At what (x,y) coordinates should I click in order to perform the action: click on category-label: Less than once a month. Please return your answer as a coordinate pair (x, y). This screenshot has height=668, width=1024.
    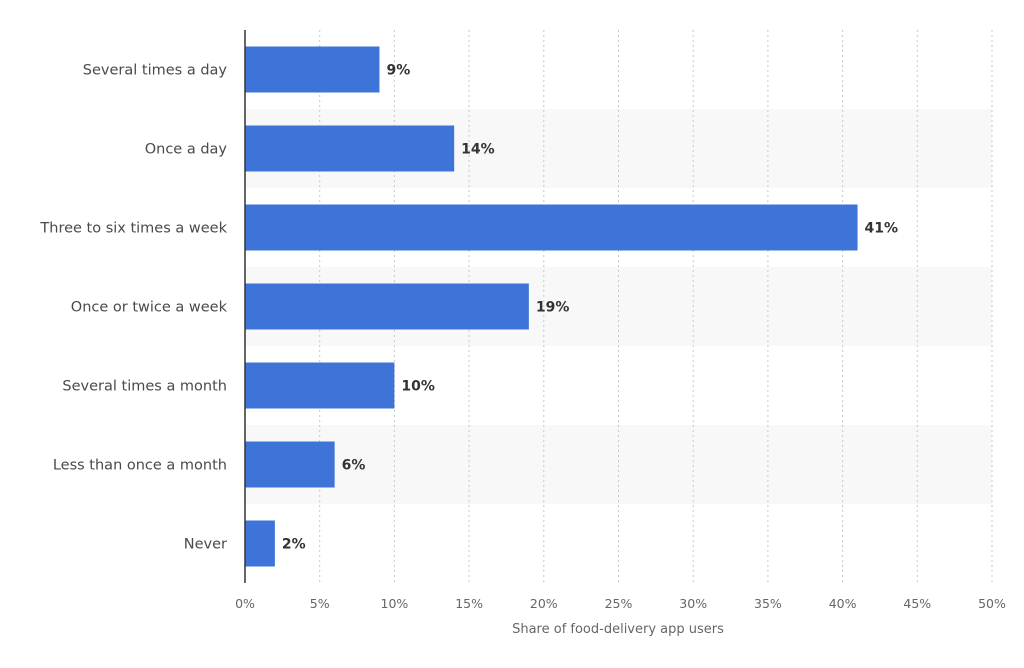
    Looking at the image, I should click on (140, 466).